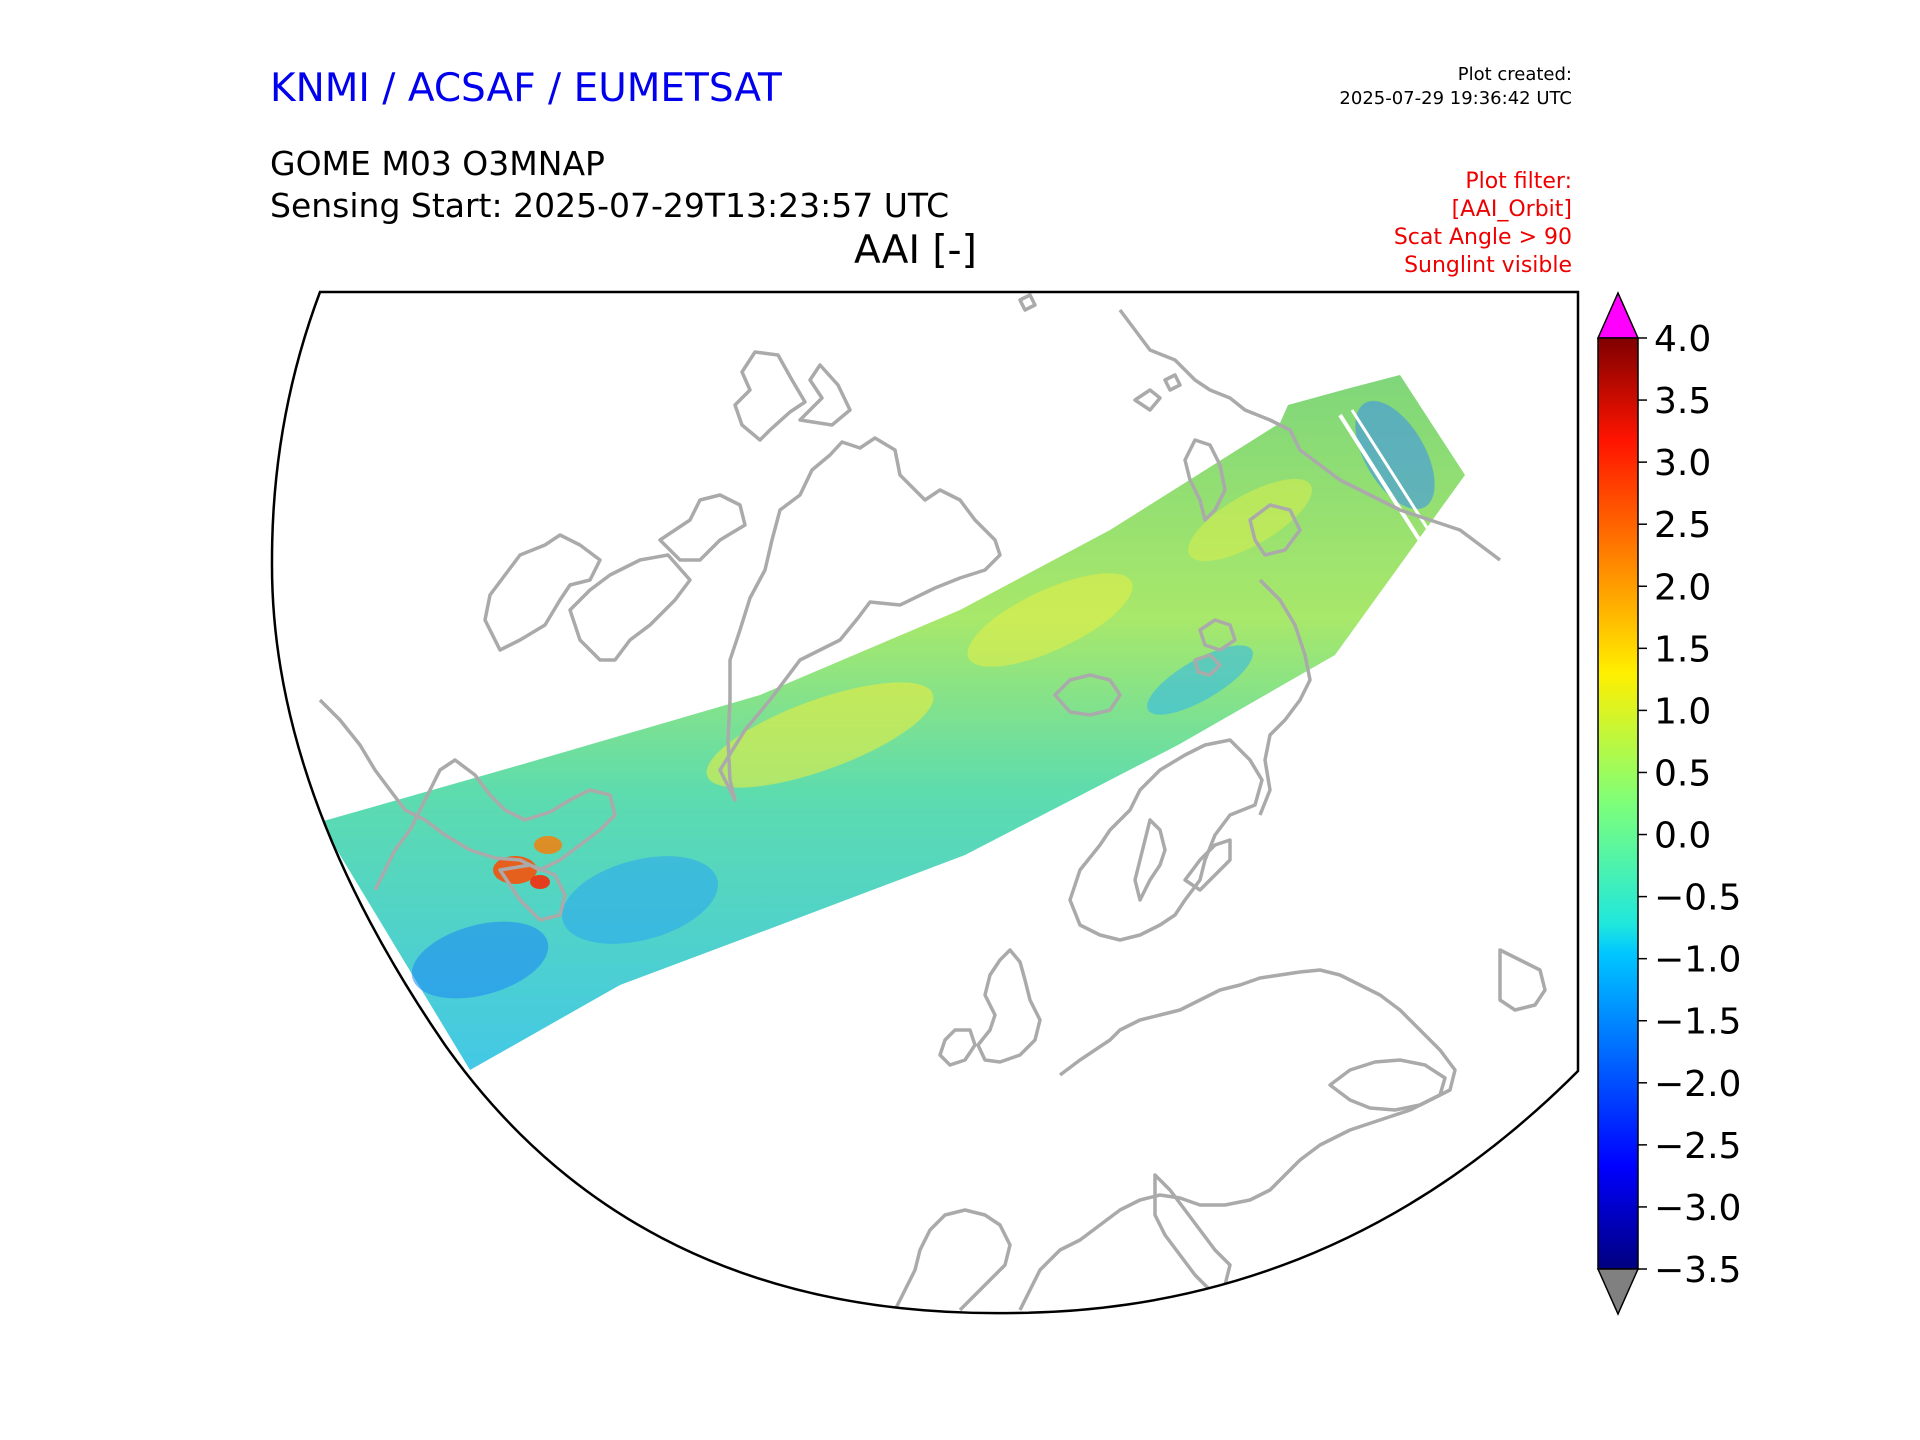  What do you see at coordinates (1697, 1084) in the screenshot?
I see `colorbar-tick-label: −2.0` at bounding box center [1697, 1084].